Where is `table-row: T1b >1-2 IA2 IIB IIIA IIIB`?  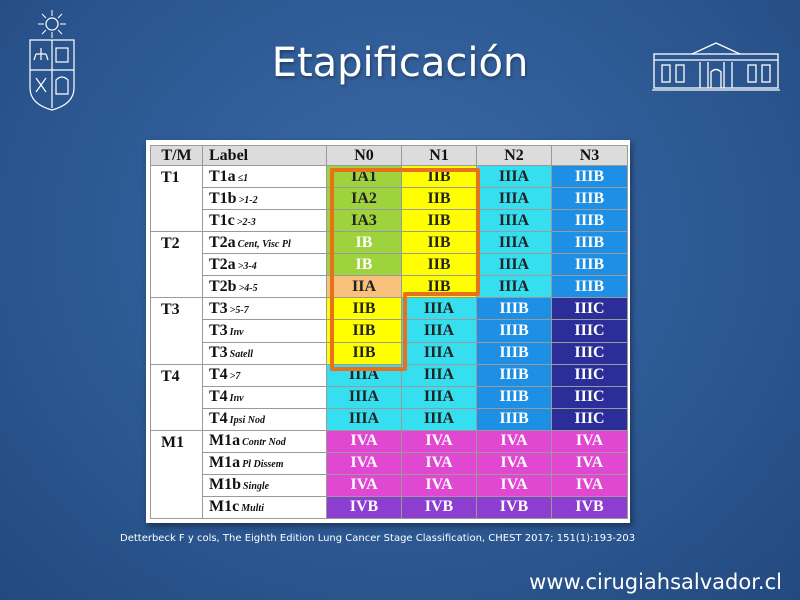
table-row: T1b >1-2 IA2 IIB IIIA IIIB is located at coordinates (389, 199).